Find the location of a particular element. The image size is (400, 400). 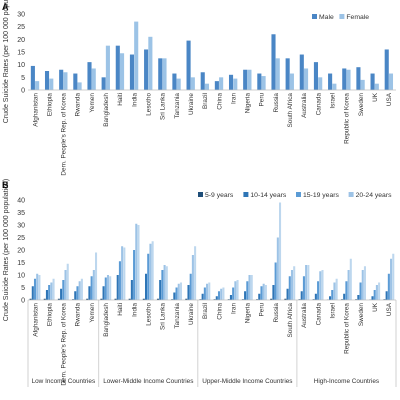

category-label: Afghanistan is located at coordinates (35, 110).